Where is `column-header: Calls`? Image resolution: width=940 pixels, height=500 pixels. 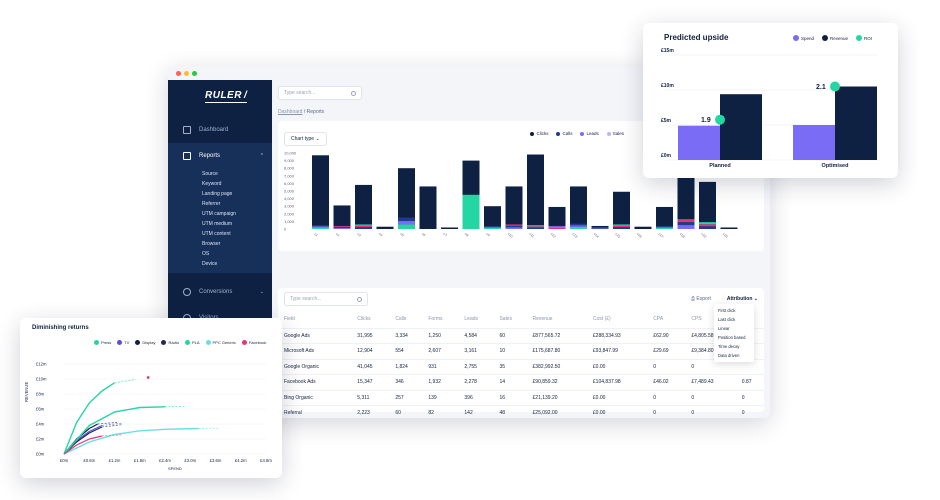
column-header: Calls is located at coordinates (401, 318).